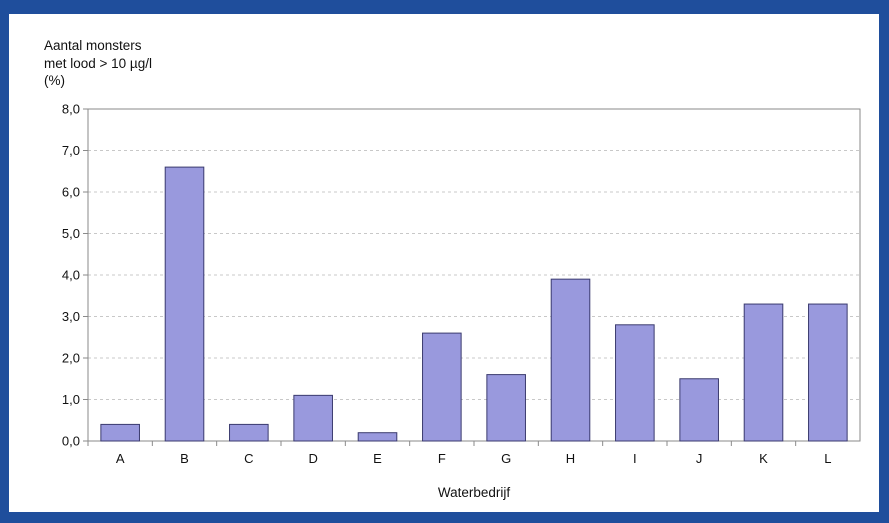 The image size is (889, 523). What do you see at coordinates (570, 458) in the screenshot?
I see `x-tick-label: H` at bounding box center [570, 458].